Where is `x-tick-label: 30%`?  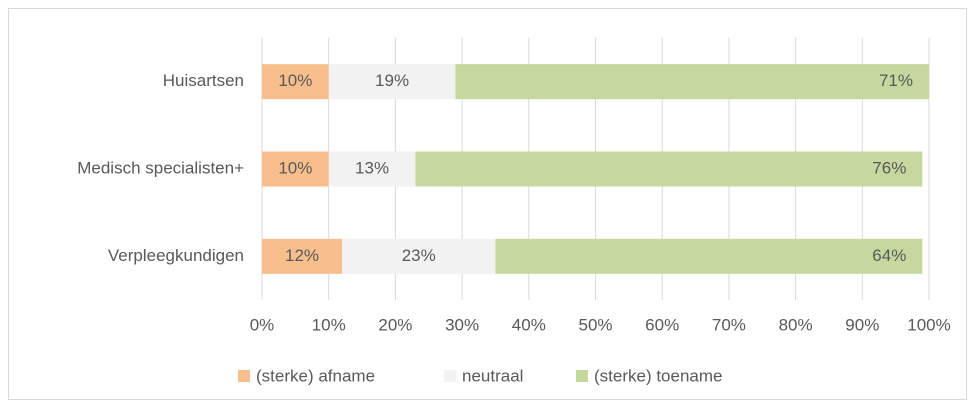
x-tick-label: 30% is located at coordinates (462, 324).